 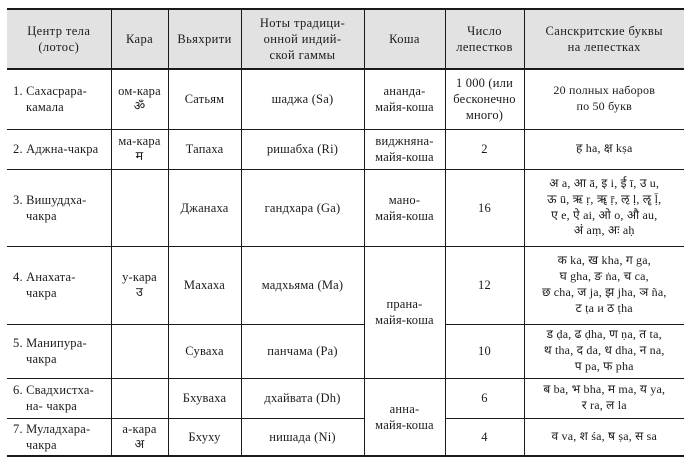 What do you see at coordinates (484, 285) in the screenshot?
I see `cell-petals: 12` at bounding box center [484, 285].